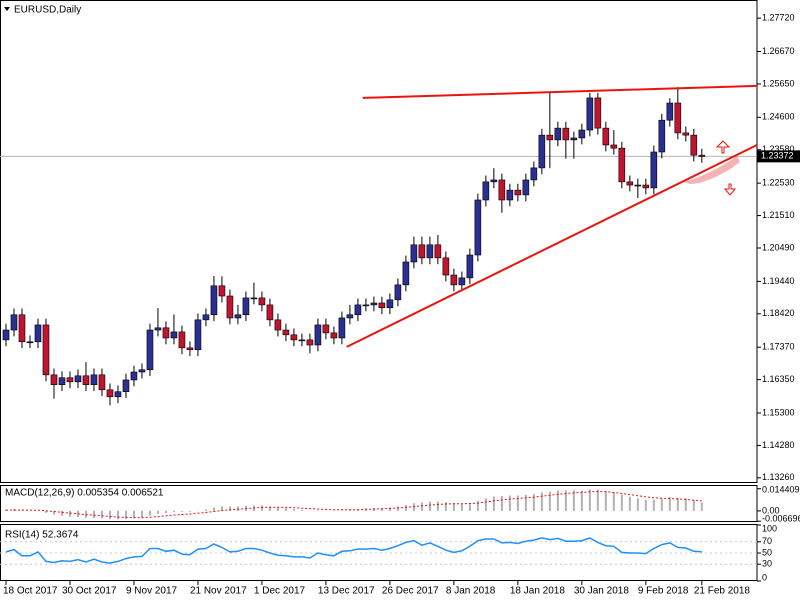 The width and height of the screenshot is (800, 600). I want to click on y-tick-label: 100, so click(769, 528).